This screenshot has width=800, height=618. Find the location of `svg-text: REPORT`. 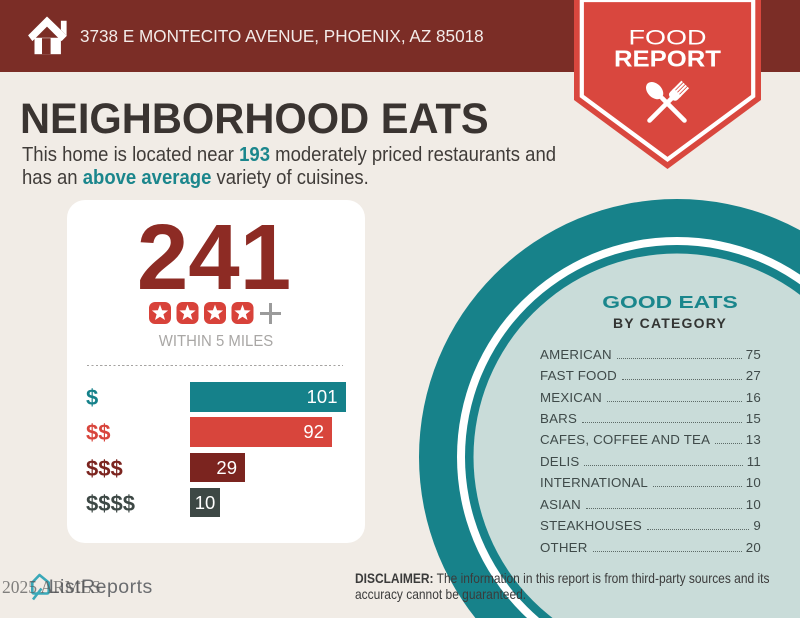

svg-text: REPORT is located at coordinates (667, 59).